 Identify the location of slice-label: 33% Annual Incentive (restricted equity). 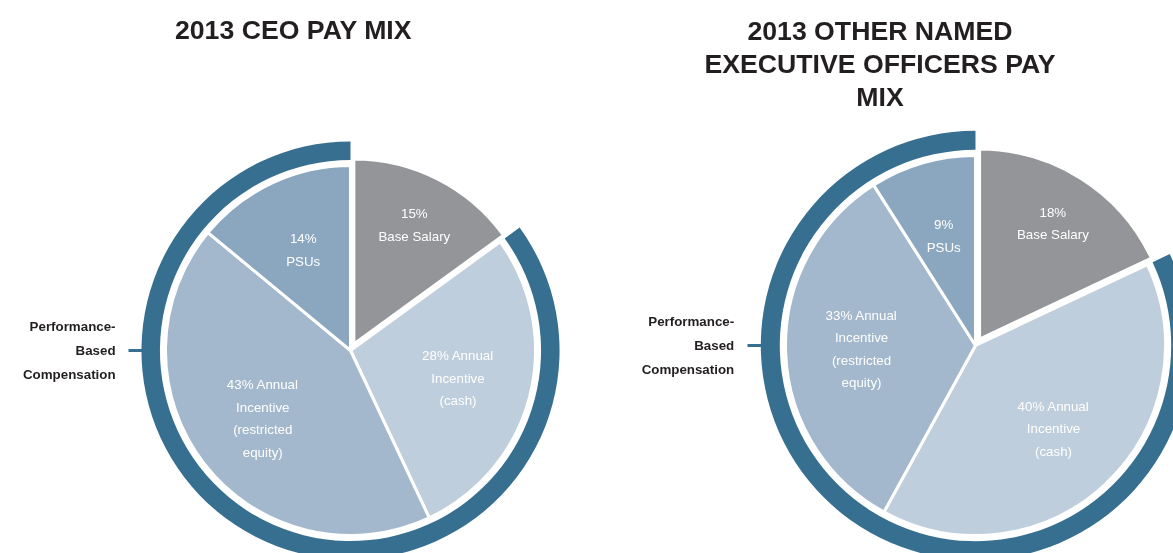
(861, 349).